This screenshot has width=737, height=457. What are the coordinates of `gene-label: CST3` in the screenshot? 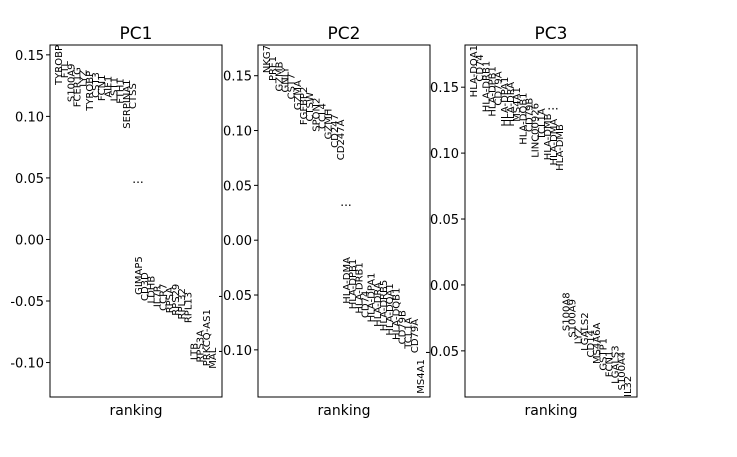 It's located at (96, 85).